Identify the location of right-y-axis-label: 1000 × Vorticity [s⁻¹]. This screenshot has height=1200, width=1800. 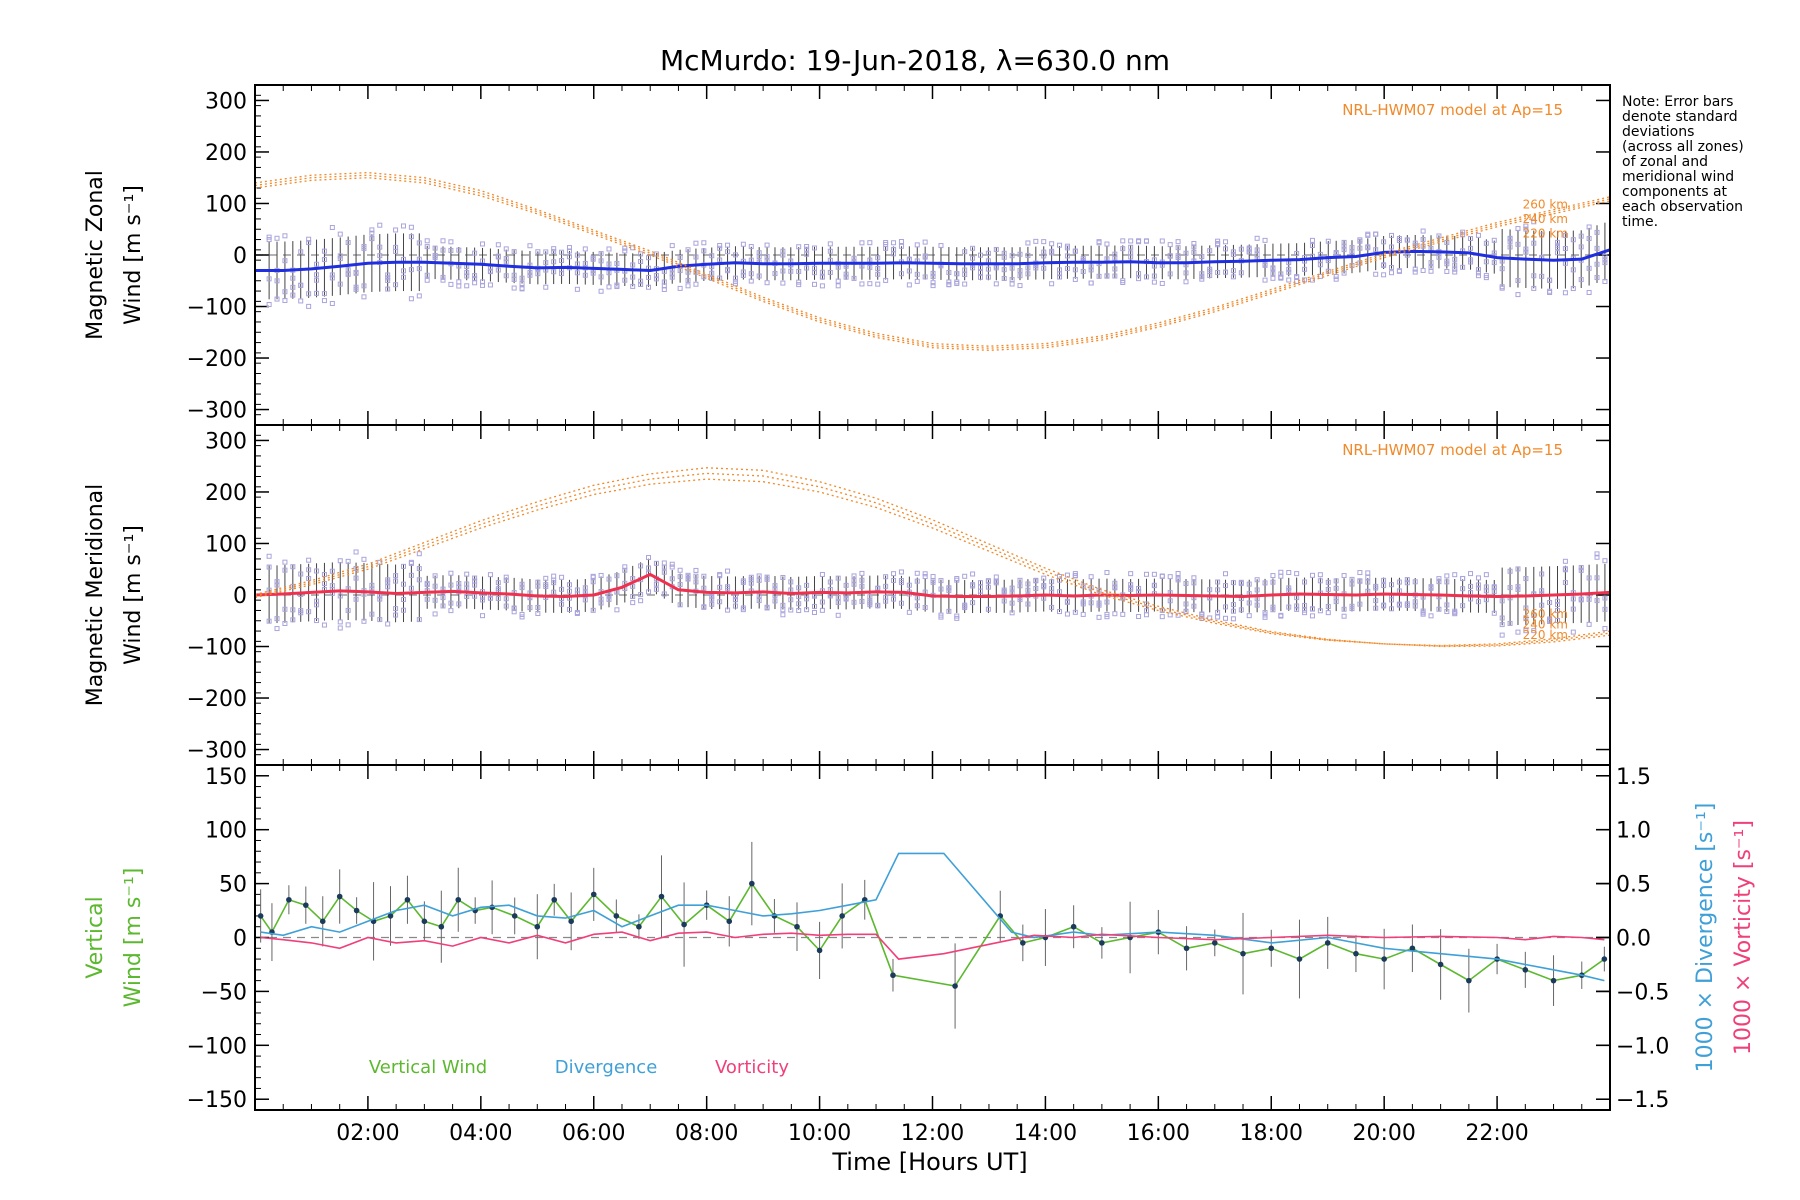
(1743, 937).